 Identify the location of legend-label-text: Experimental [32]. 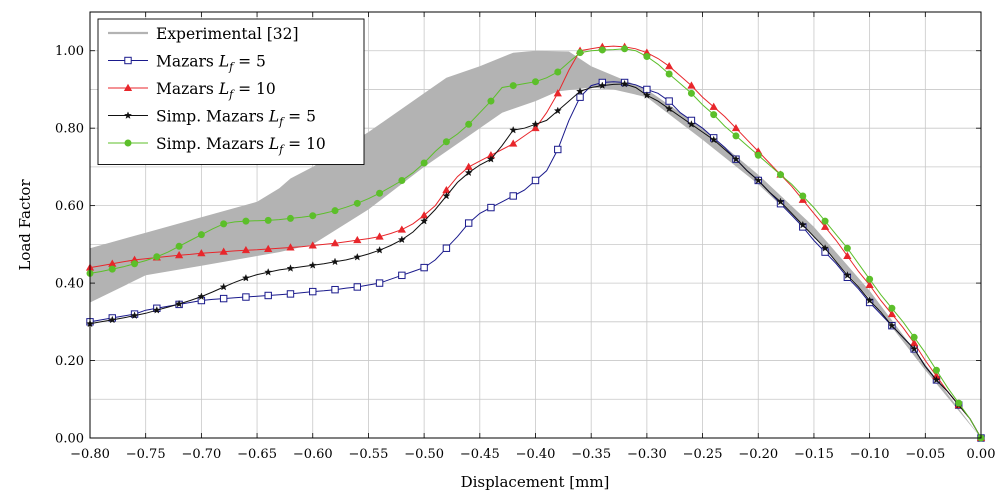
(227, 34).